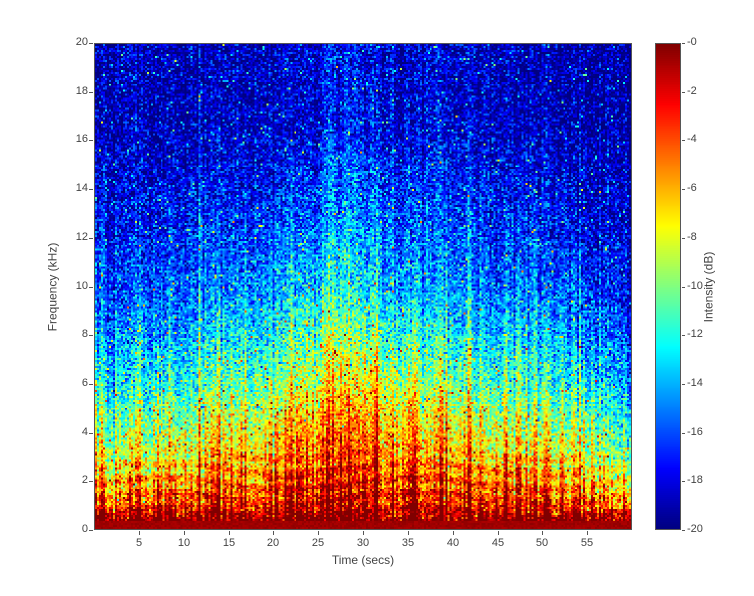  I want to click on colorbar-tick-label: -10, so click(695, 286).